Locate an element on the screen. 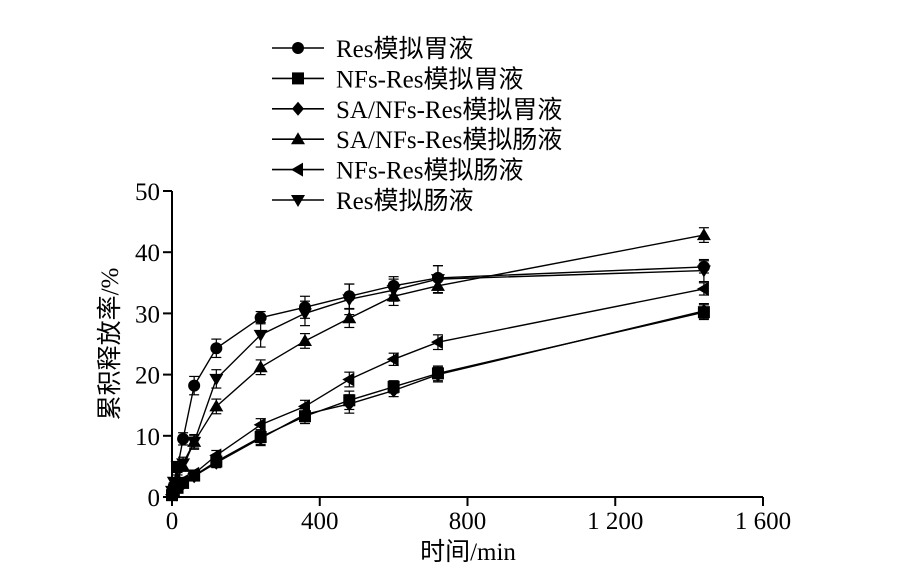 Image resolution: width=909 pixels, height=573 pixels. legend-item: SA/NFs-Res模拟肠液 is located at coordinates (417, 140).